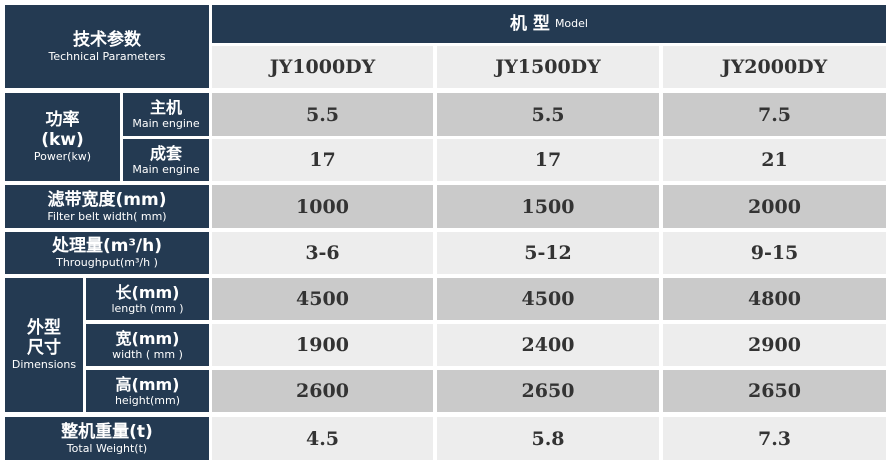 The height and width of the screenshot is (466, 891). What do you see at coordinates (107, 262) in the screenshot?
I see `row-label-en: Throughput(m³/h )` at bounding box center [107, 262].